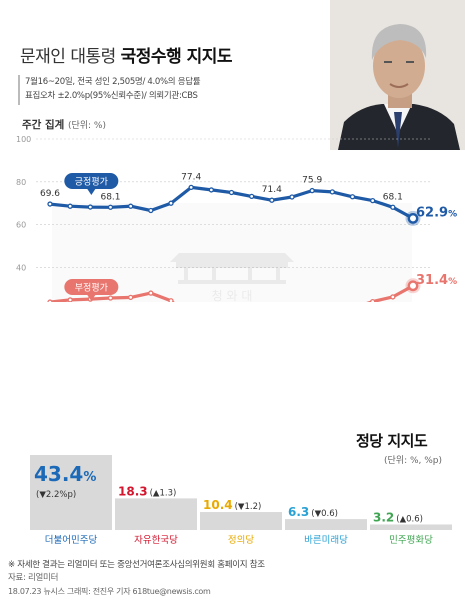  What do you see at coordinates (21, 182) in the screenshot?
I see `y-tick-label: 80` at bounding box center [21, 182].